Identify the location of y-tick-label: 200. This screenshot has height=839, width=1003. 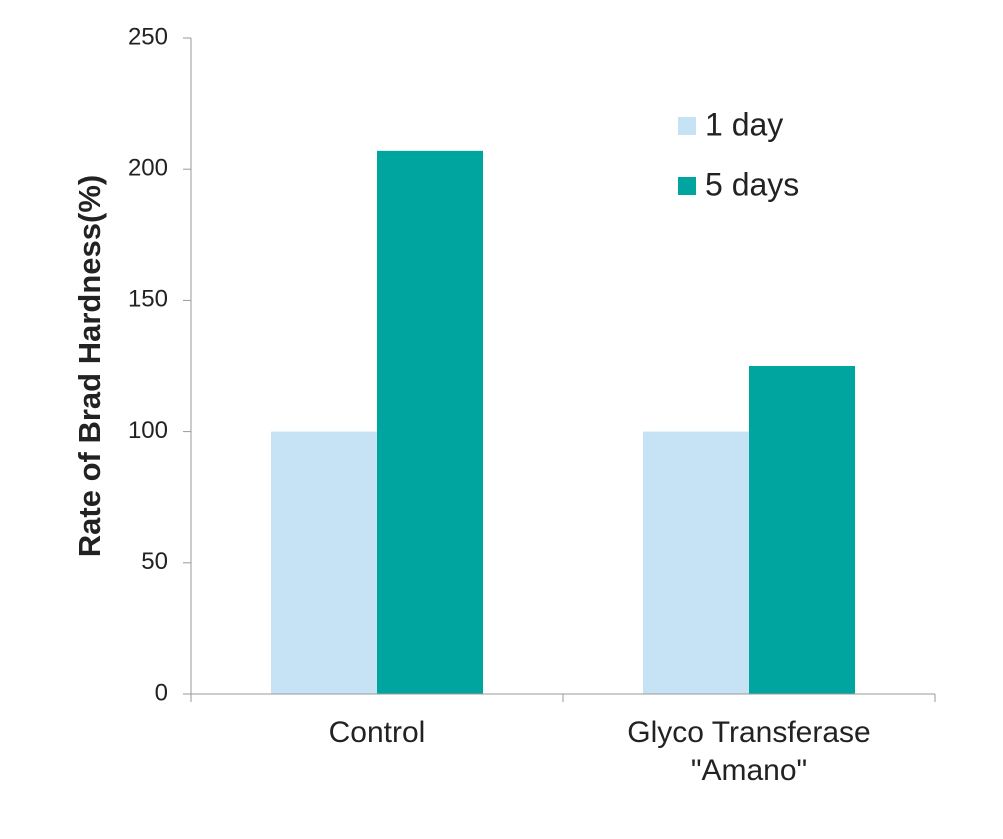
(148, 168).